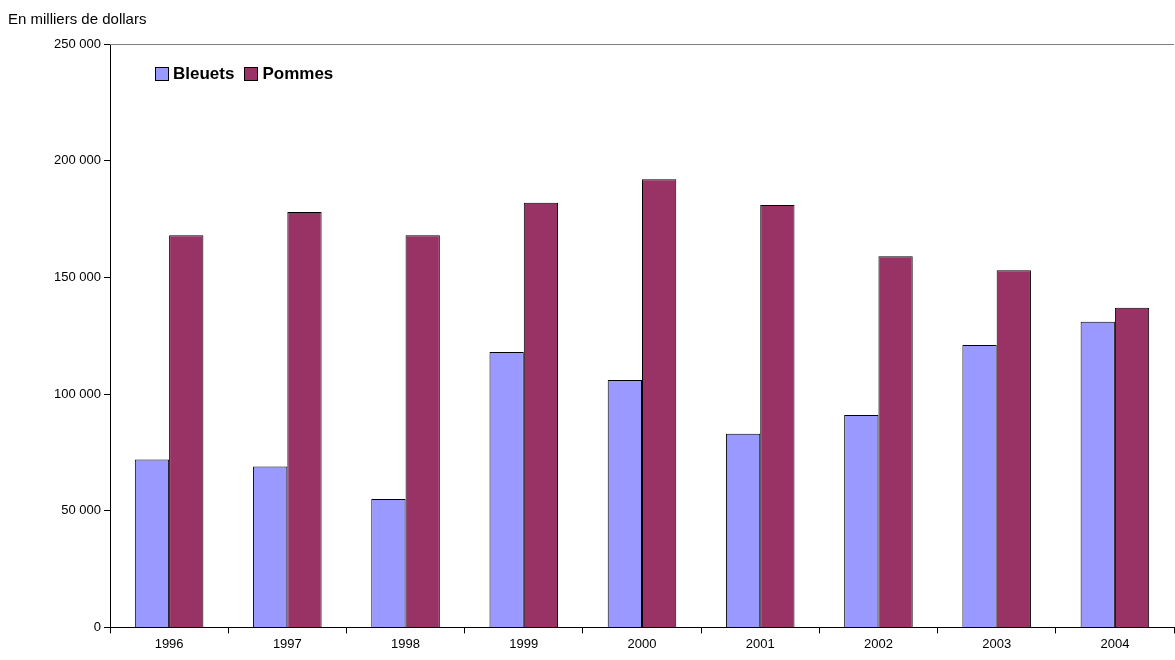 The image size is (1175, 660). Describe the element at coordinates (287, 643) in the screenshot. I see `x-tick-label: 1997` at that location.